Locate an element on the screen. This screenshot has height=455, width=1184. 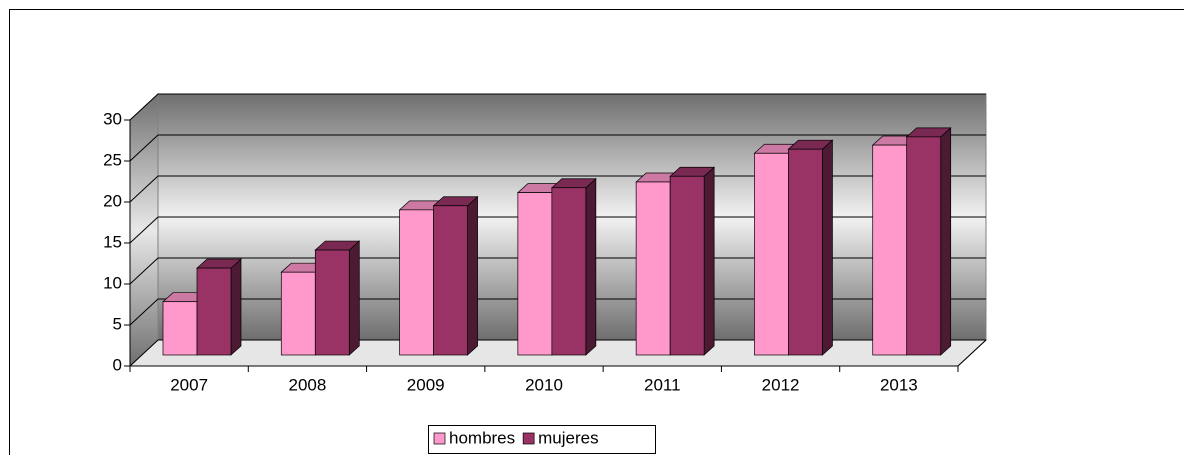
y-tick-label: 10 is located at coordinates (112, 282).